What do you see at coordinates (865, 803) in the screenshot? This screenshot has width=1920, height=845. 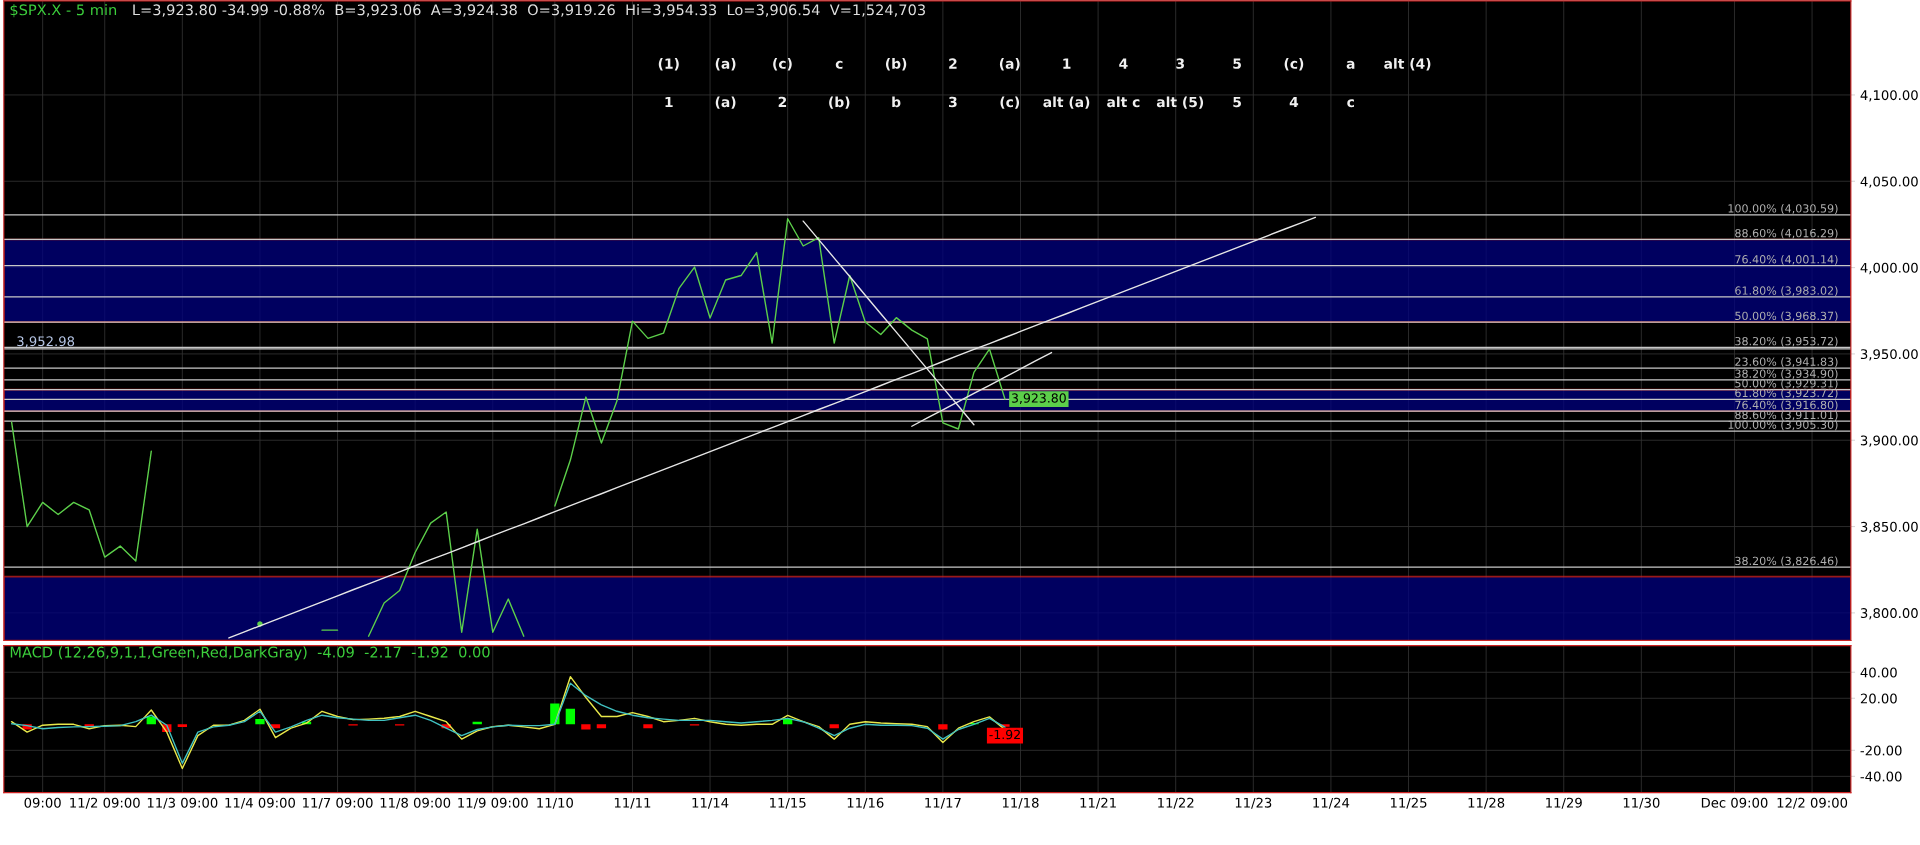 I see `x-tick-label: 11/16` at bounding box center [865, 803].